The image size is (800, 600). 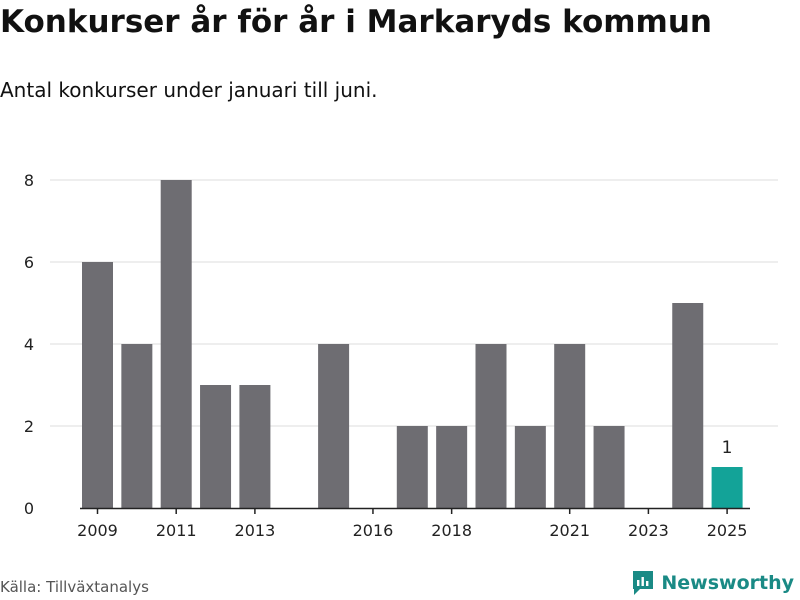 I want to click on chart-subtitle: Antal konkurser under januari till juni., so click(x=189, y=90).